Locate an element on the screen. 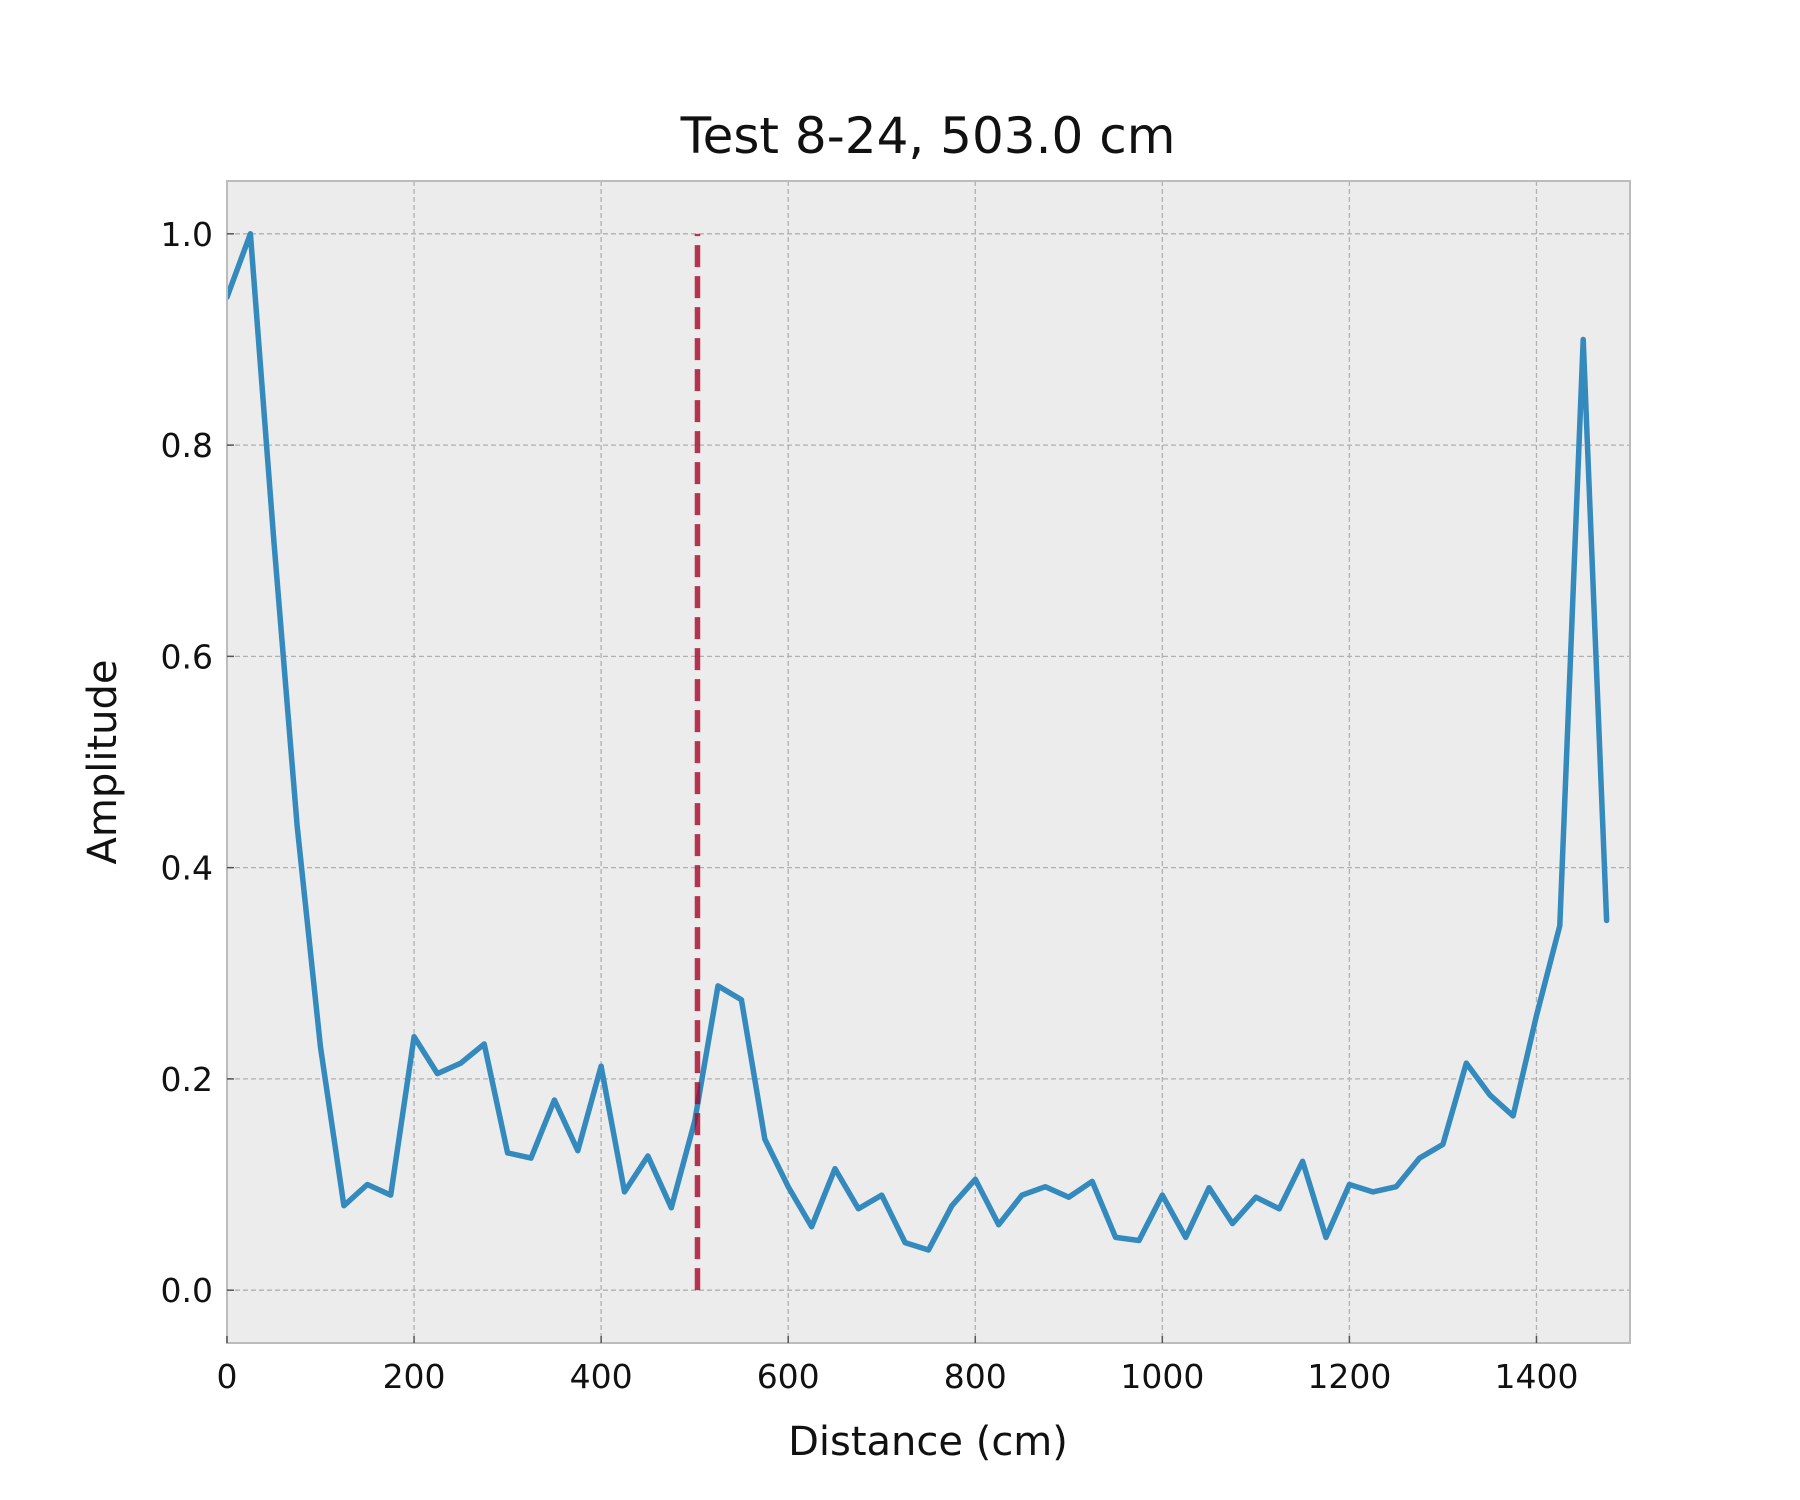 The image size is (1800, 1500). y-tick-label: 0.4 is located at coordinates (187, 868).